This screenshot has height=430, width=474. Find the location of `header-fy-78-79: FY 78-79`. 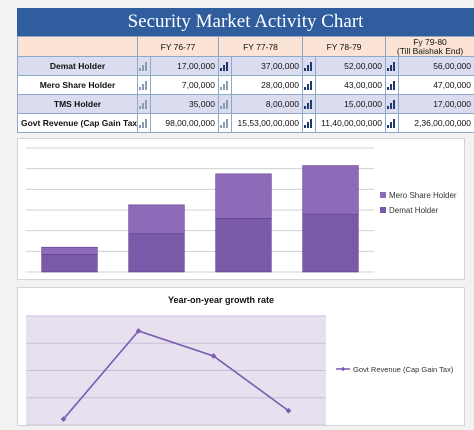

header-fy-78-79: FY 78-79 is located at coordinates (344, 47).